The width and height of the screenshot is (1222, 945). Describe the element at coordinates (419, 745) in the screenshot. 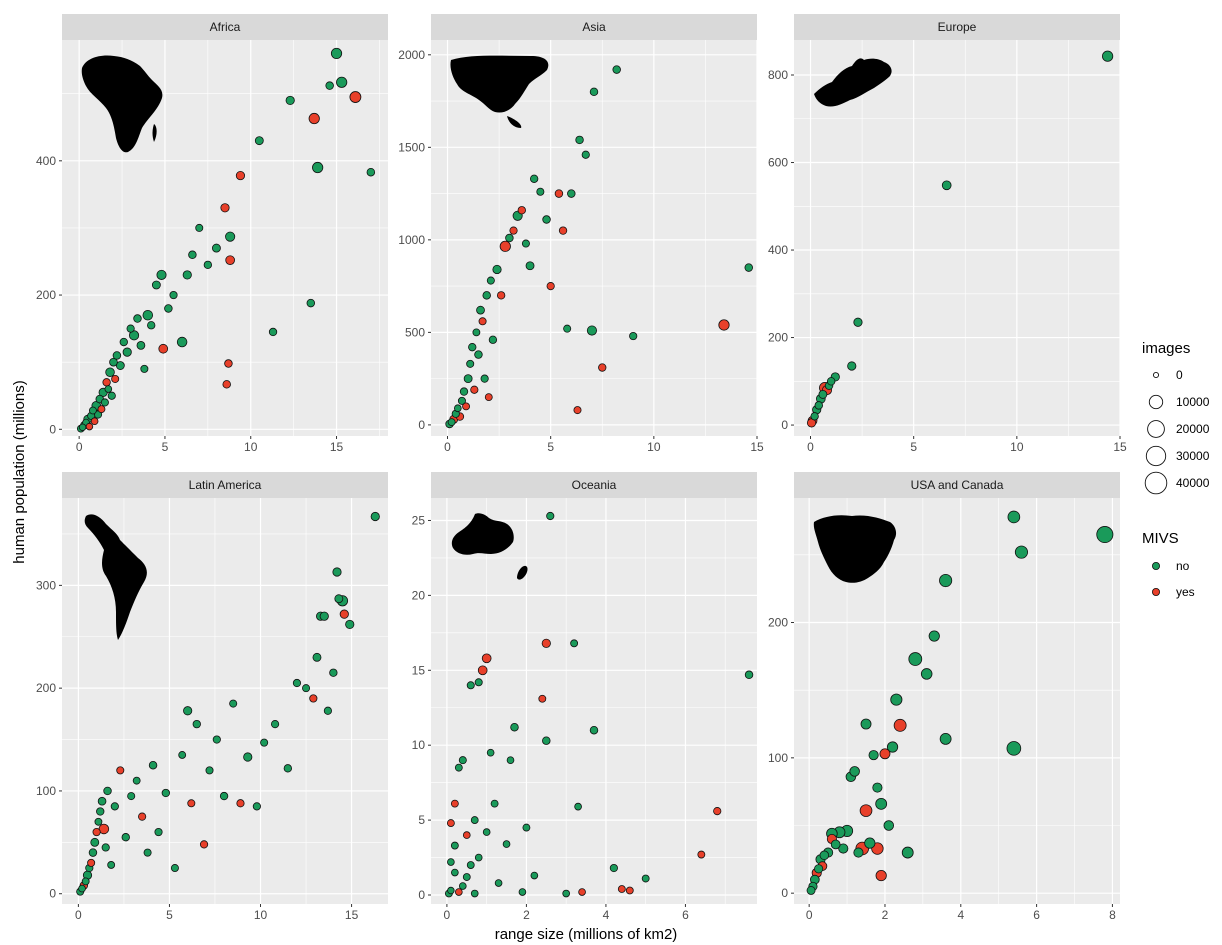

I see `y-tick-label: 10` at that location.